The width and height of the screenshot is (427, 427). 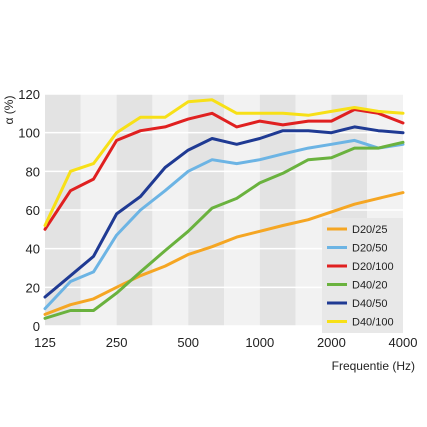 What do you see at coordinates (36, 326) in the screenshot?
I see `y-tick-label: 0` at bounding box center [36, 326].